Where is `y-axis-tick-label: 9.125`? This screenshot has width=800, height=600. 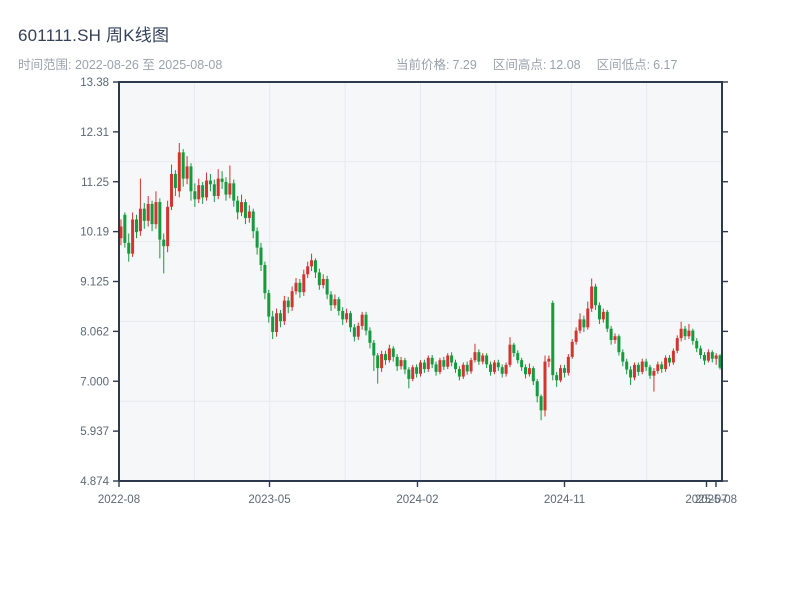 y-axis-tick-label: 9.125 is located at coordinates (94, 283).